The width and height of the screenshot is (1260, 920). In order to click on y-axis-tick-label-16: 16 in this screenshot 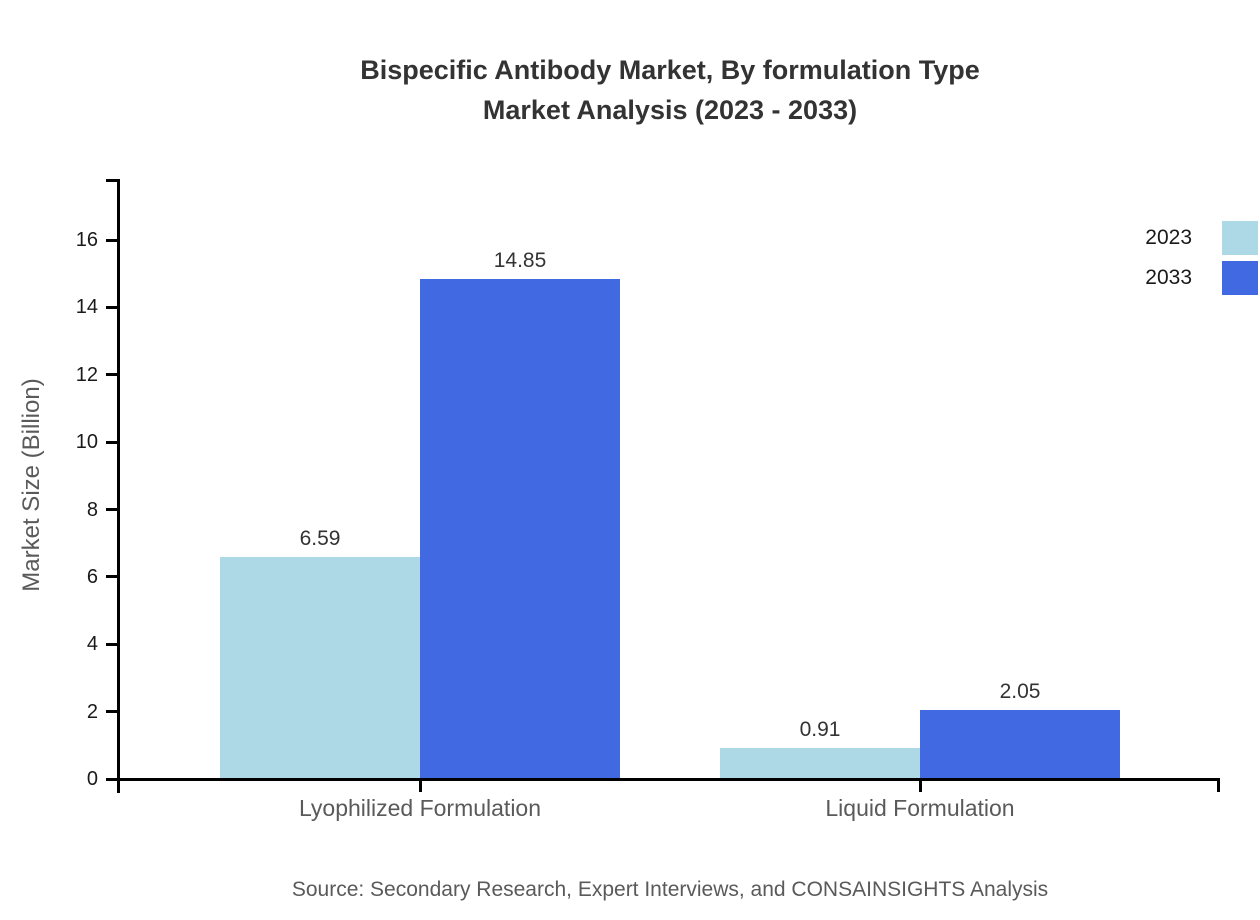, I will do `click(86, 240)`.